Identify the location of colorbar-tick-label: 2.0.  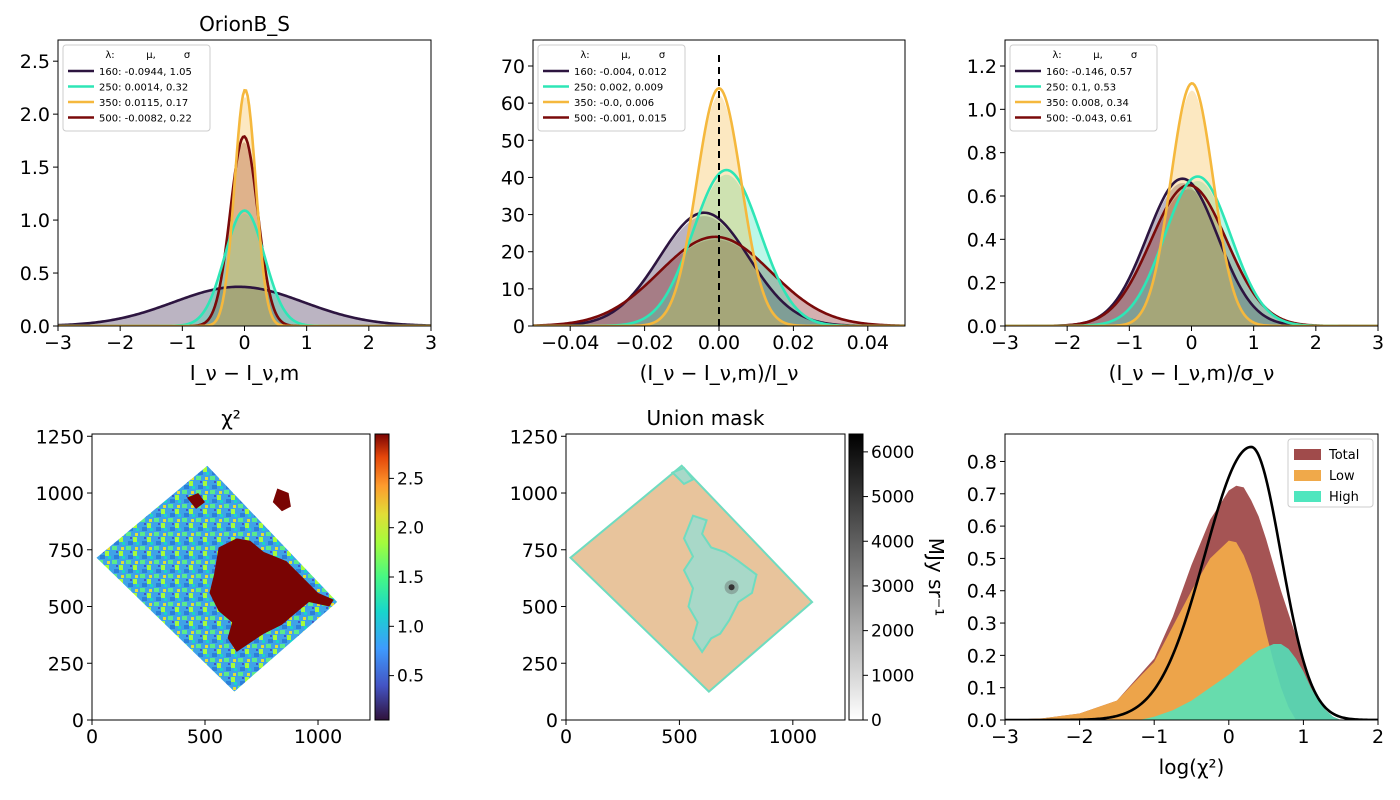
(410, 529).